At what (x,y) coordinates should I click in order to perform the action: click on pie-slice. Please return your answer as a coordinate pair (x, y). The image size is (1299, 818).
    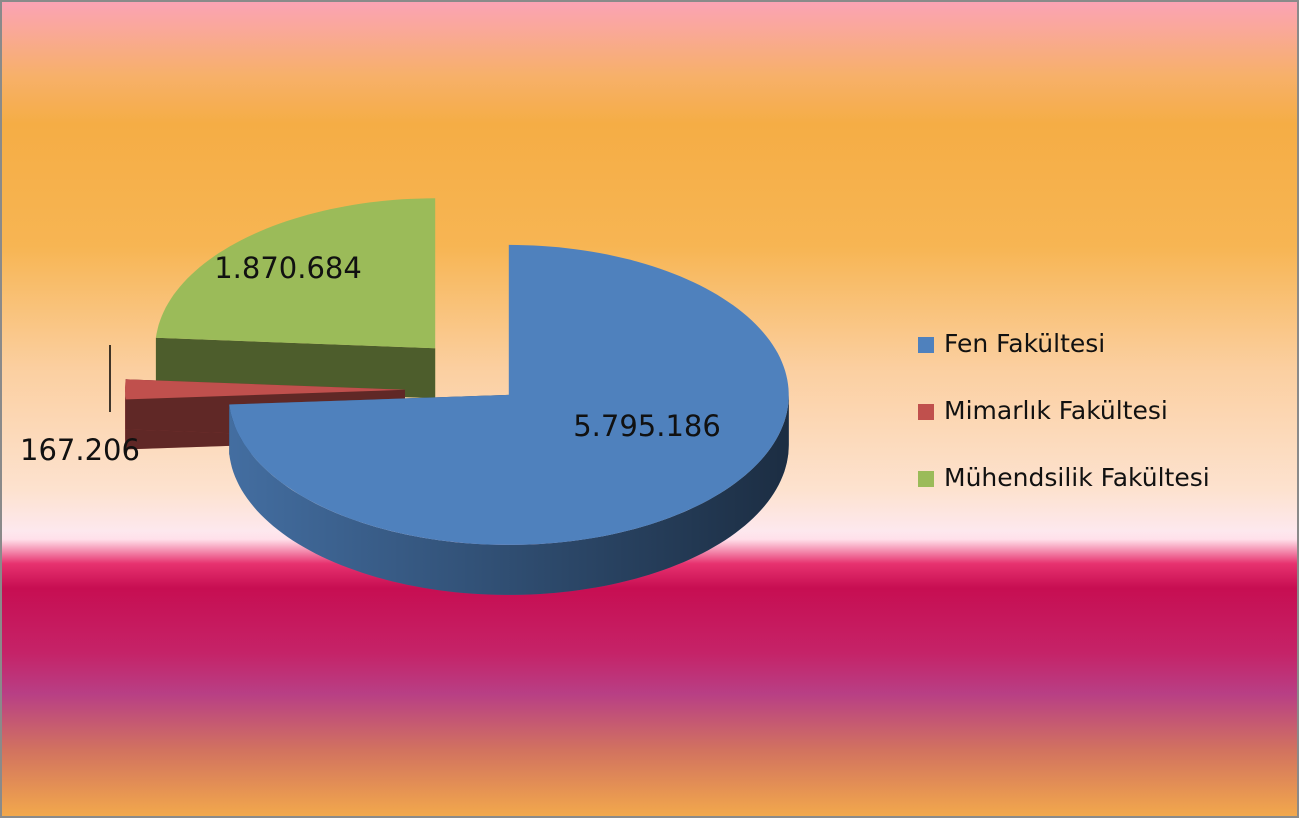
    Looking at the image, I should click on (295, 298).